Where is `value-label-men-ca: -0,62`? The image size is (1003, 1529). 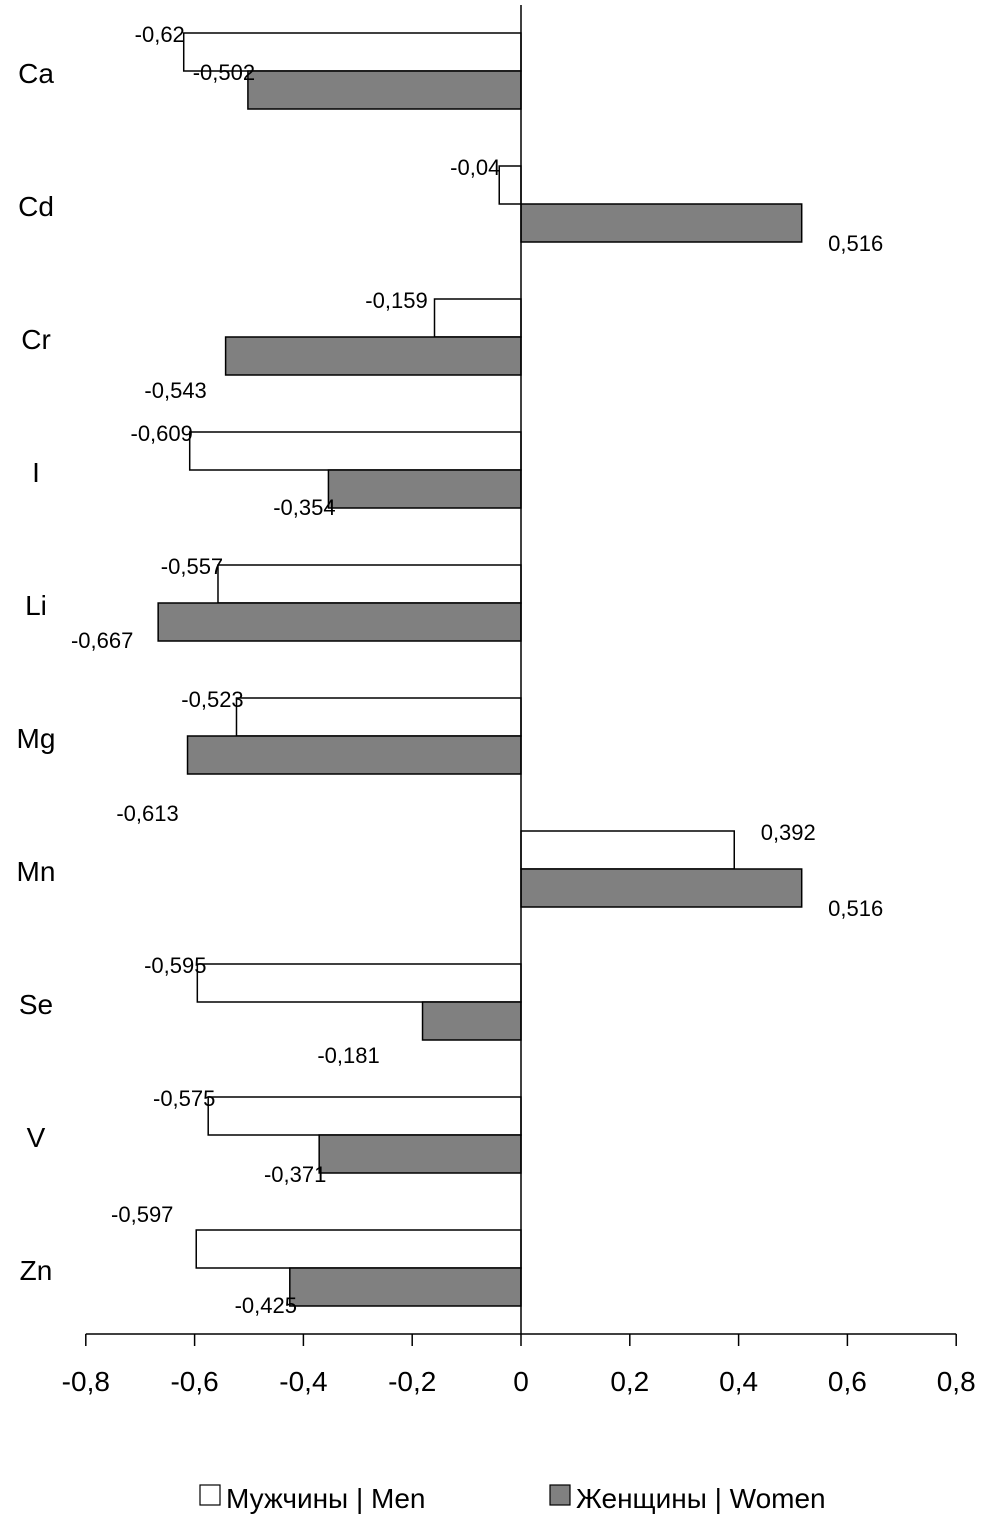
value-label-men-ca: -0,62 is located at coordinates (160, 34).